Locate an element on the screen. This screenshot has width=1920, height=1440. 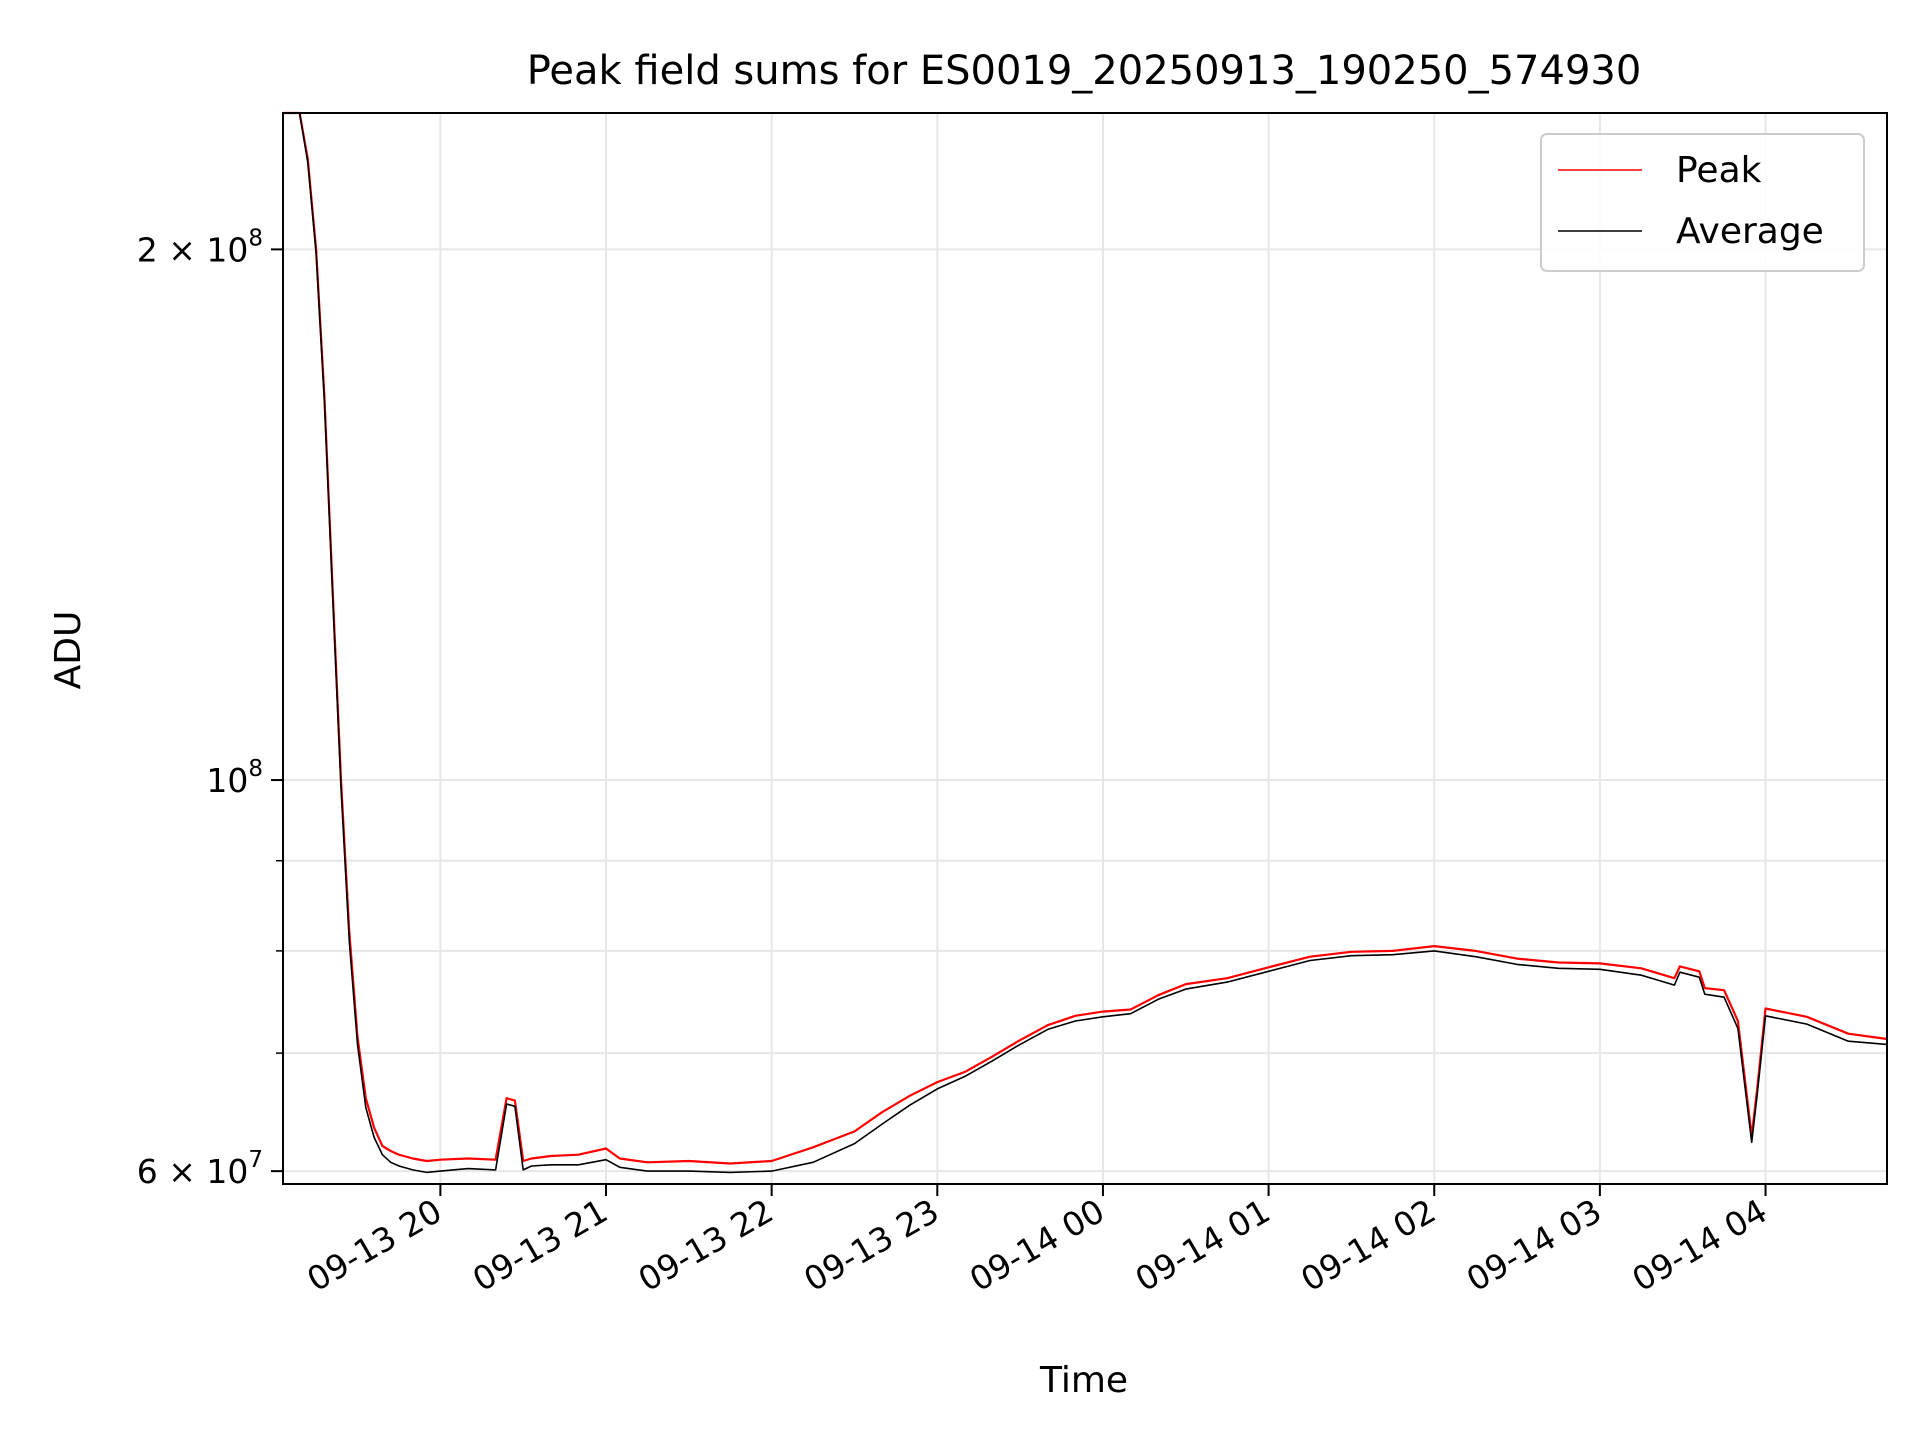
legend-box is located at coordinates (1702, 202).